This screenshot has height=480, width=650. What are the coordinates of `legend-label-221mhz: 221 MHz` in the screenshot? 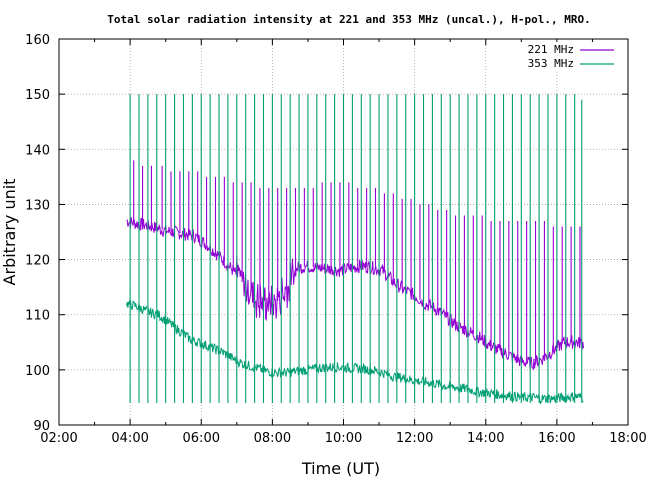 It's located at (551, 49).